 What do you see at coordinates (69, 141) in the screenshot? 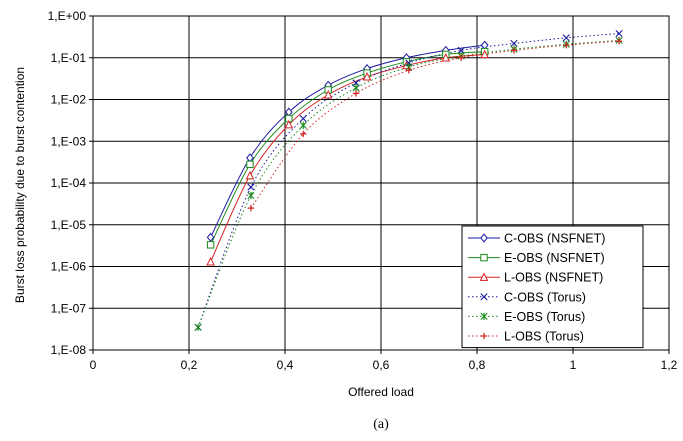
I see `y-tick-label: 1,E-03` at bounding box center [69, 141].